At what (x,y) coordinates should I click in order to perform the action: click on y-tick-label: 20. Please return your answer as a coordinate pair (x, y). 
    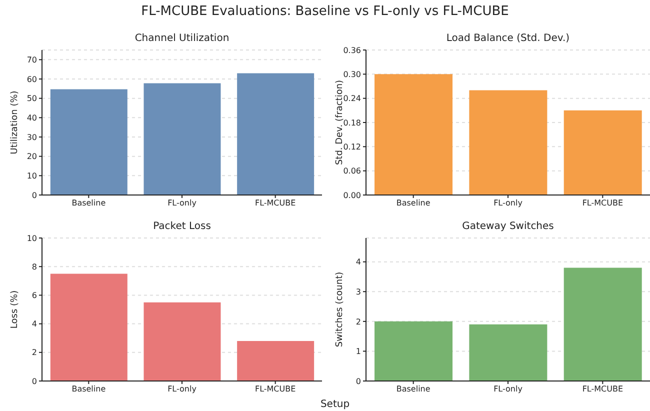
    Looking at the image, I should click on (31, 157).